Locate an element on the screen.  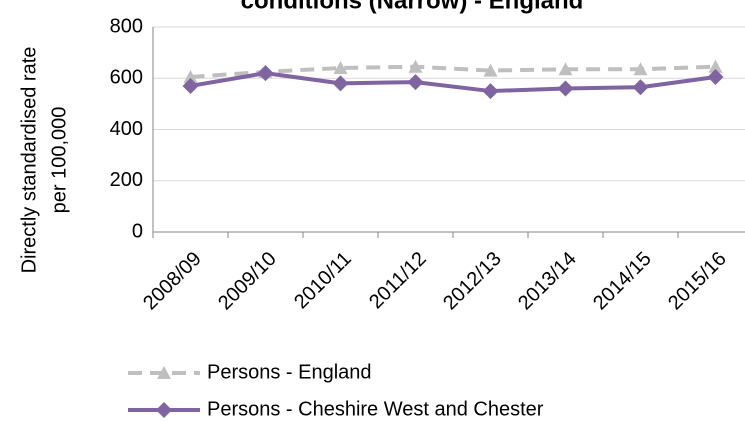
x-tick-label: 2014/15 is located at coordinates (622, 281).